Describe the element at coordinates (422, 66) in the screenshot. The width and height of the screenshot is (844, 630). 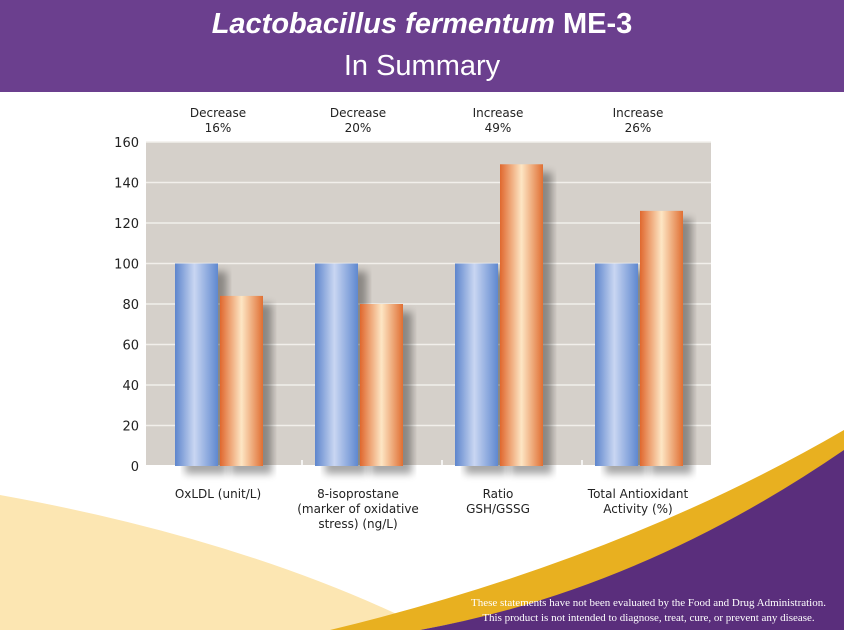
I see `page-subtitle: In Summary` at that location.